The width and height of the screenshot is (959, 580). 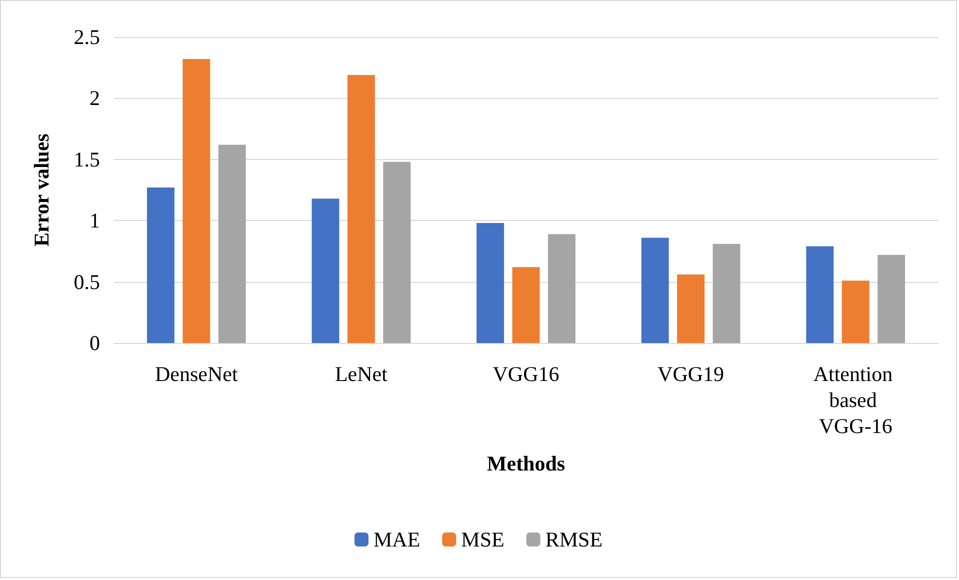 I want to click on y-tick-label: 0.5, so click(x=87, y=282).